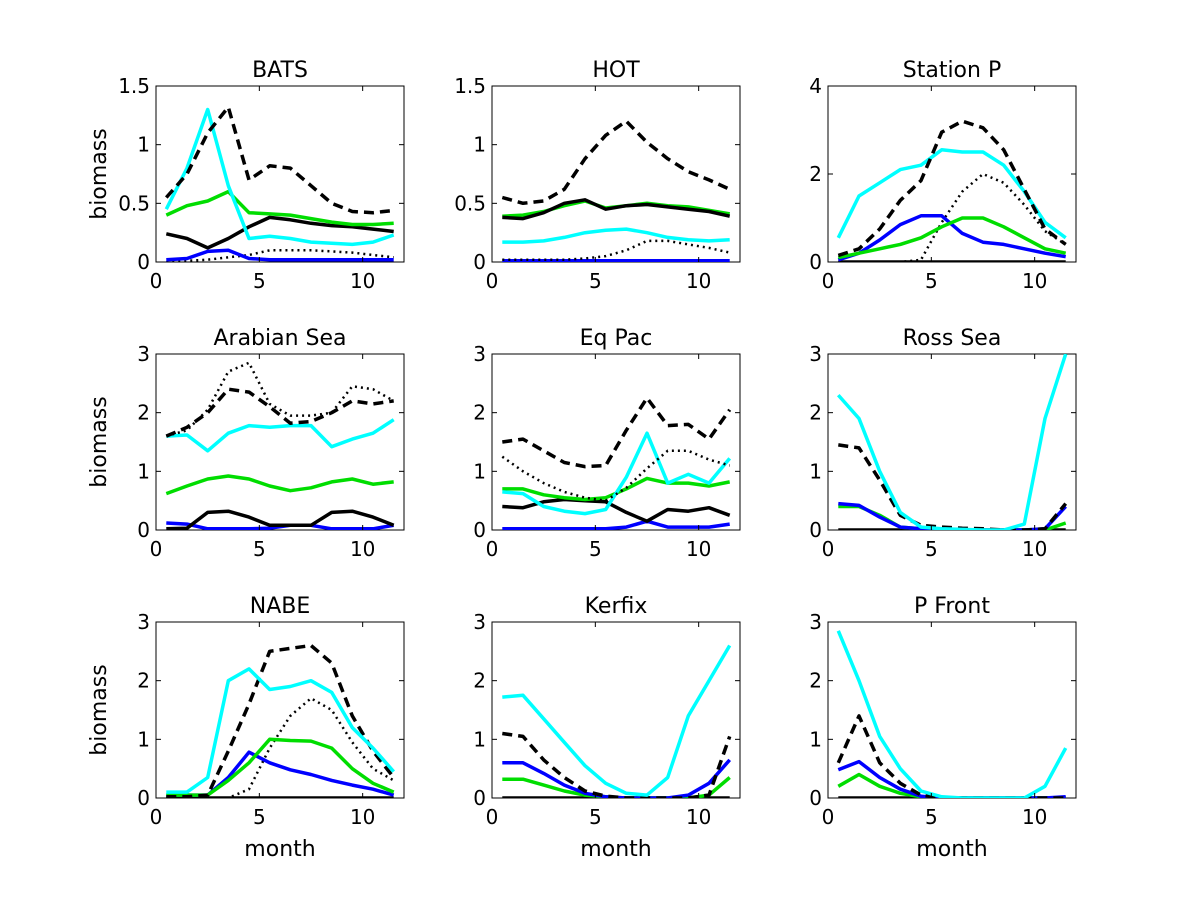 This screenshot has height=900, width=1200. What do you see at coordinates (280, 606) in the screenshot?
I see `chart-title: NABE` at bounding box center [280, 606].